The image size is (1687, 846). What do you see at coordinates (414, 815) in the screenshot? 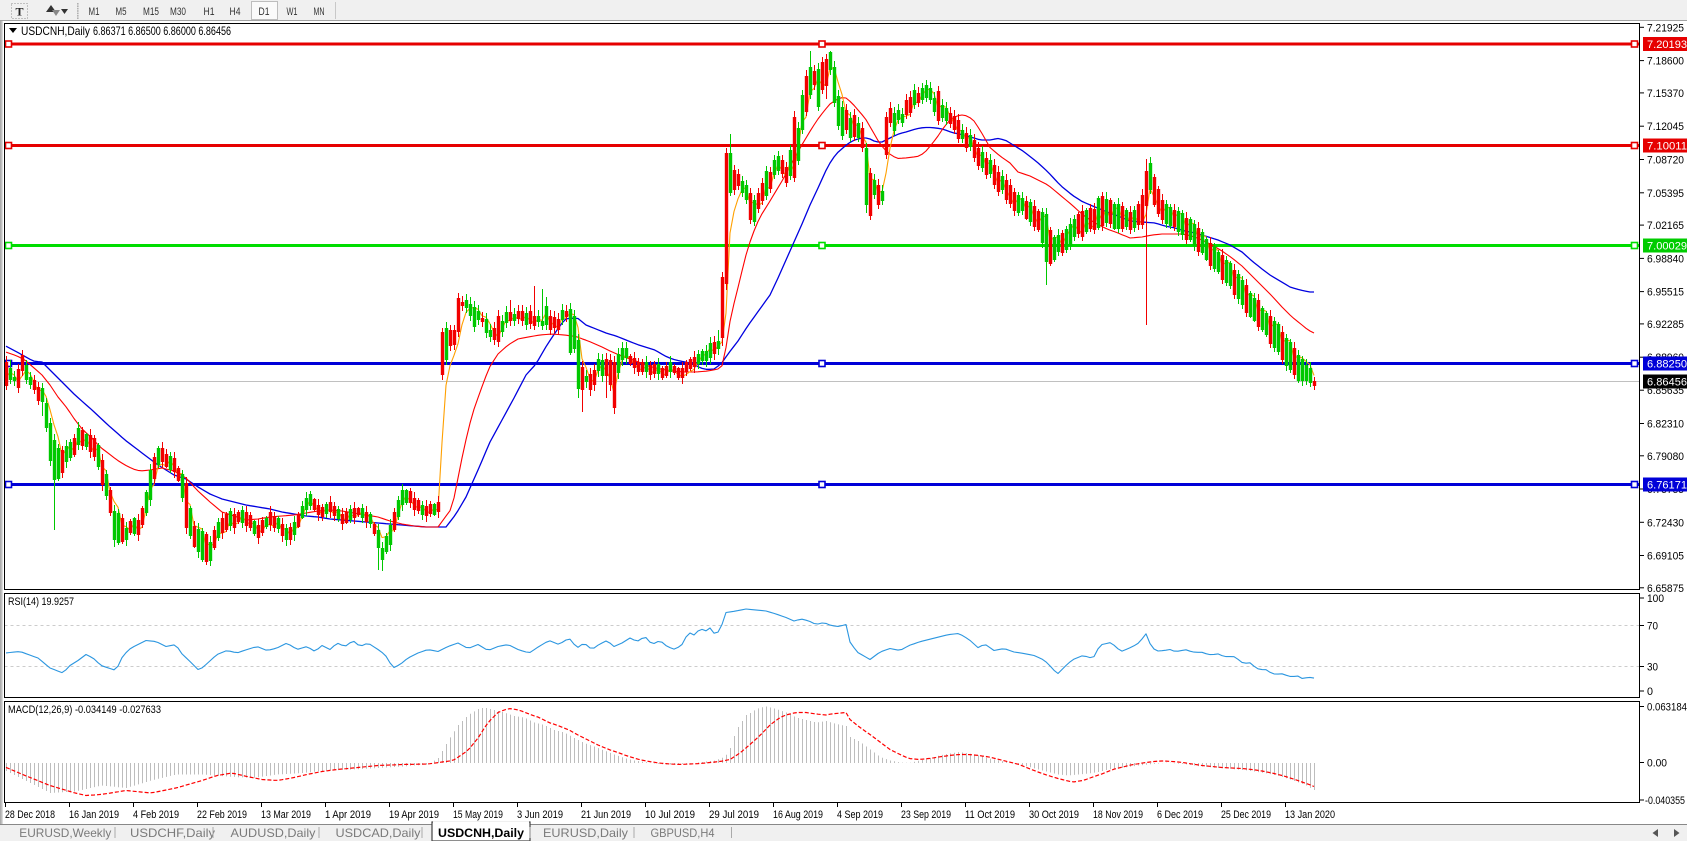
I see `svg-text: 19 Apr 2019` at bounding box center [414, 815].